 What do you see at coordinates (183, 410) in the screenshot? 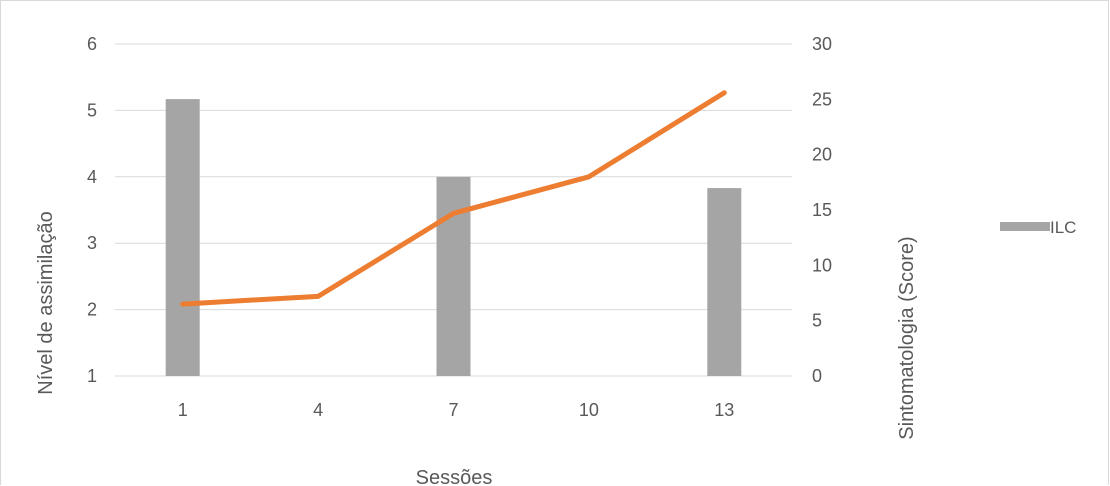
I see `x-tick-1: 1` at bounding box center [183, 410].